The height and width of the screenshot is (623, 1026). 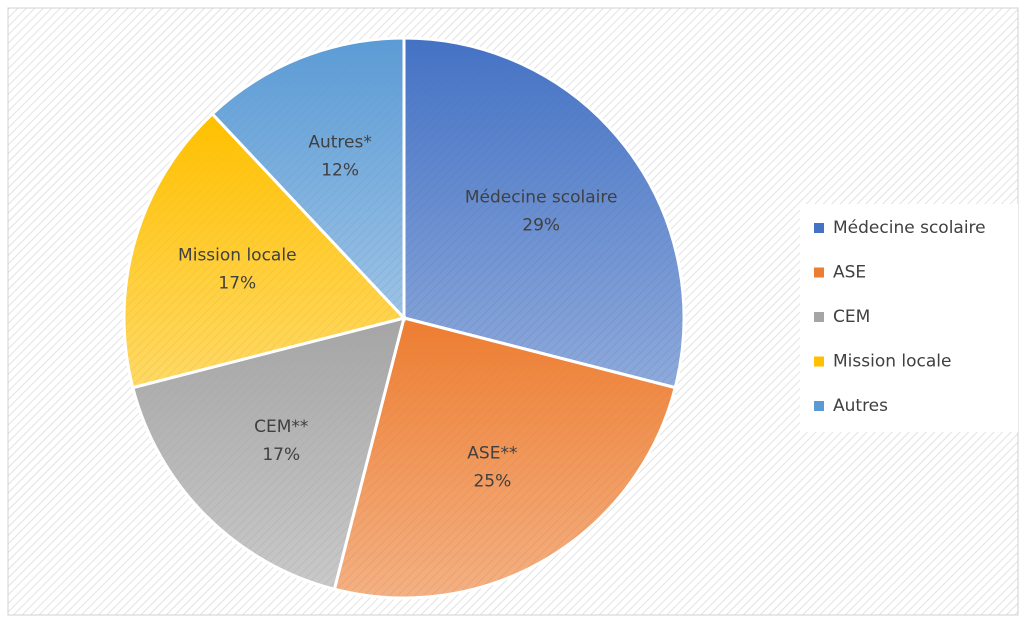 I want to click on slice-label: Médecine scolaire, so click(x=541, y=198).